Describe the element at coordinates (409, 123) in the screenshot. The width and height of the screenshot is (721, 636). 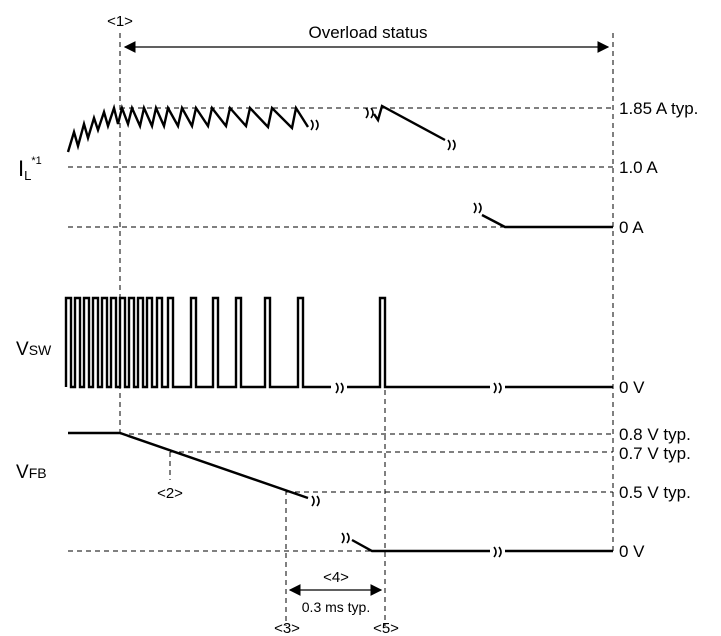
I see `il-waveform-decay` at that location.